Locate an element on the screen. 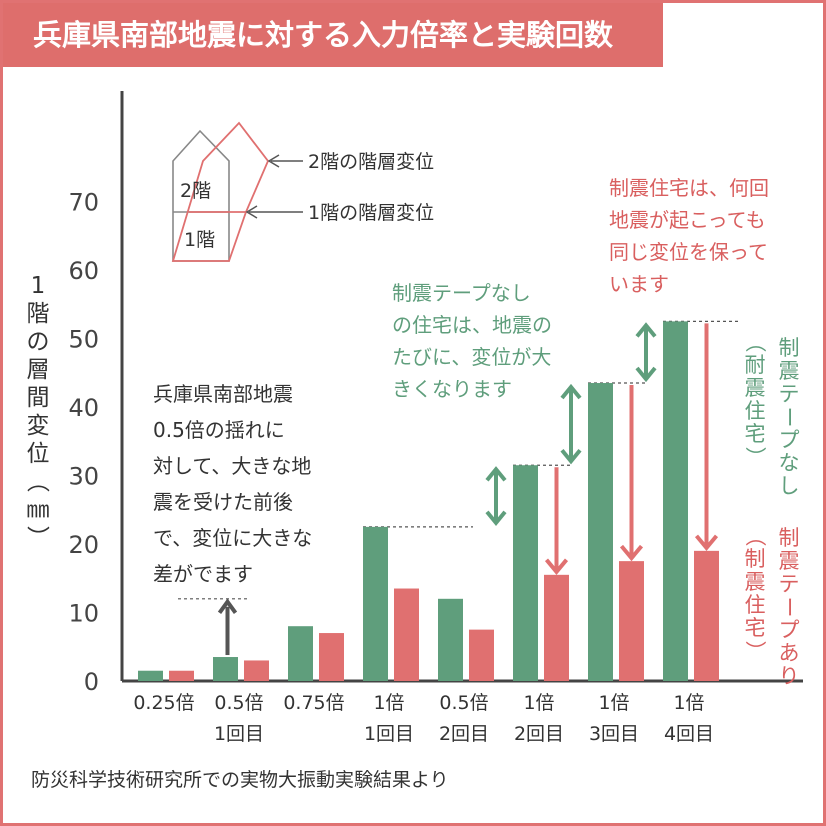 Image resolution: width=826 pixels, height=826 pixels. y-tick-label: 30 is located at coordinates (83, 477).